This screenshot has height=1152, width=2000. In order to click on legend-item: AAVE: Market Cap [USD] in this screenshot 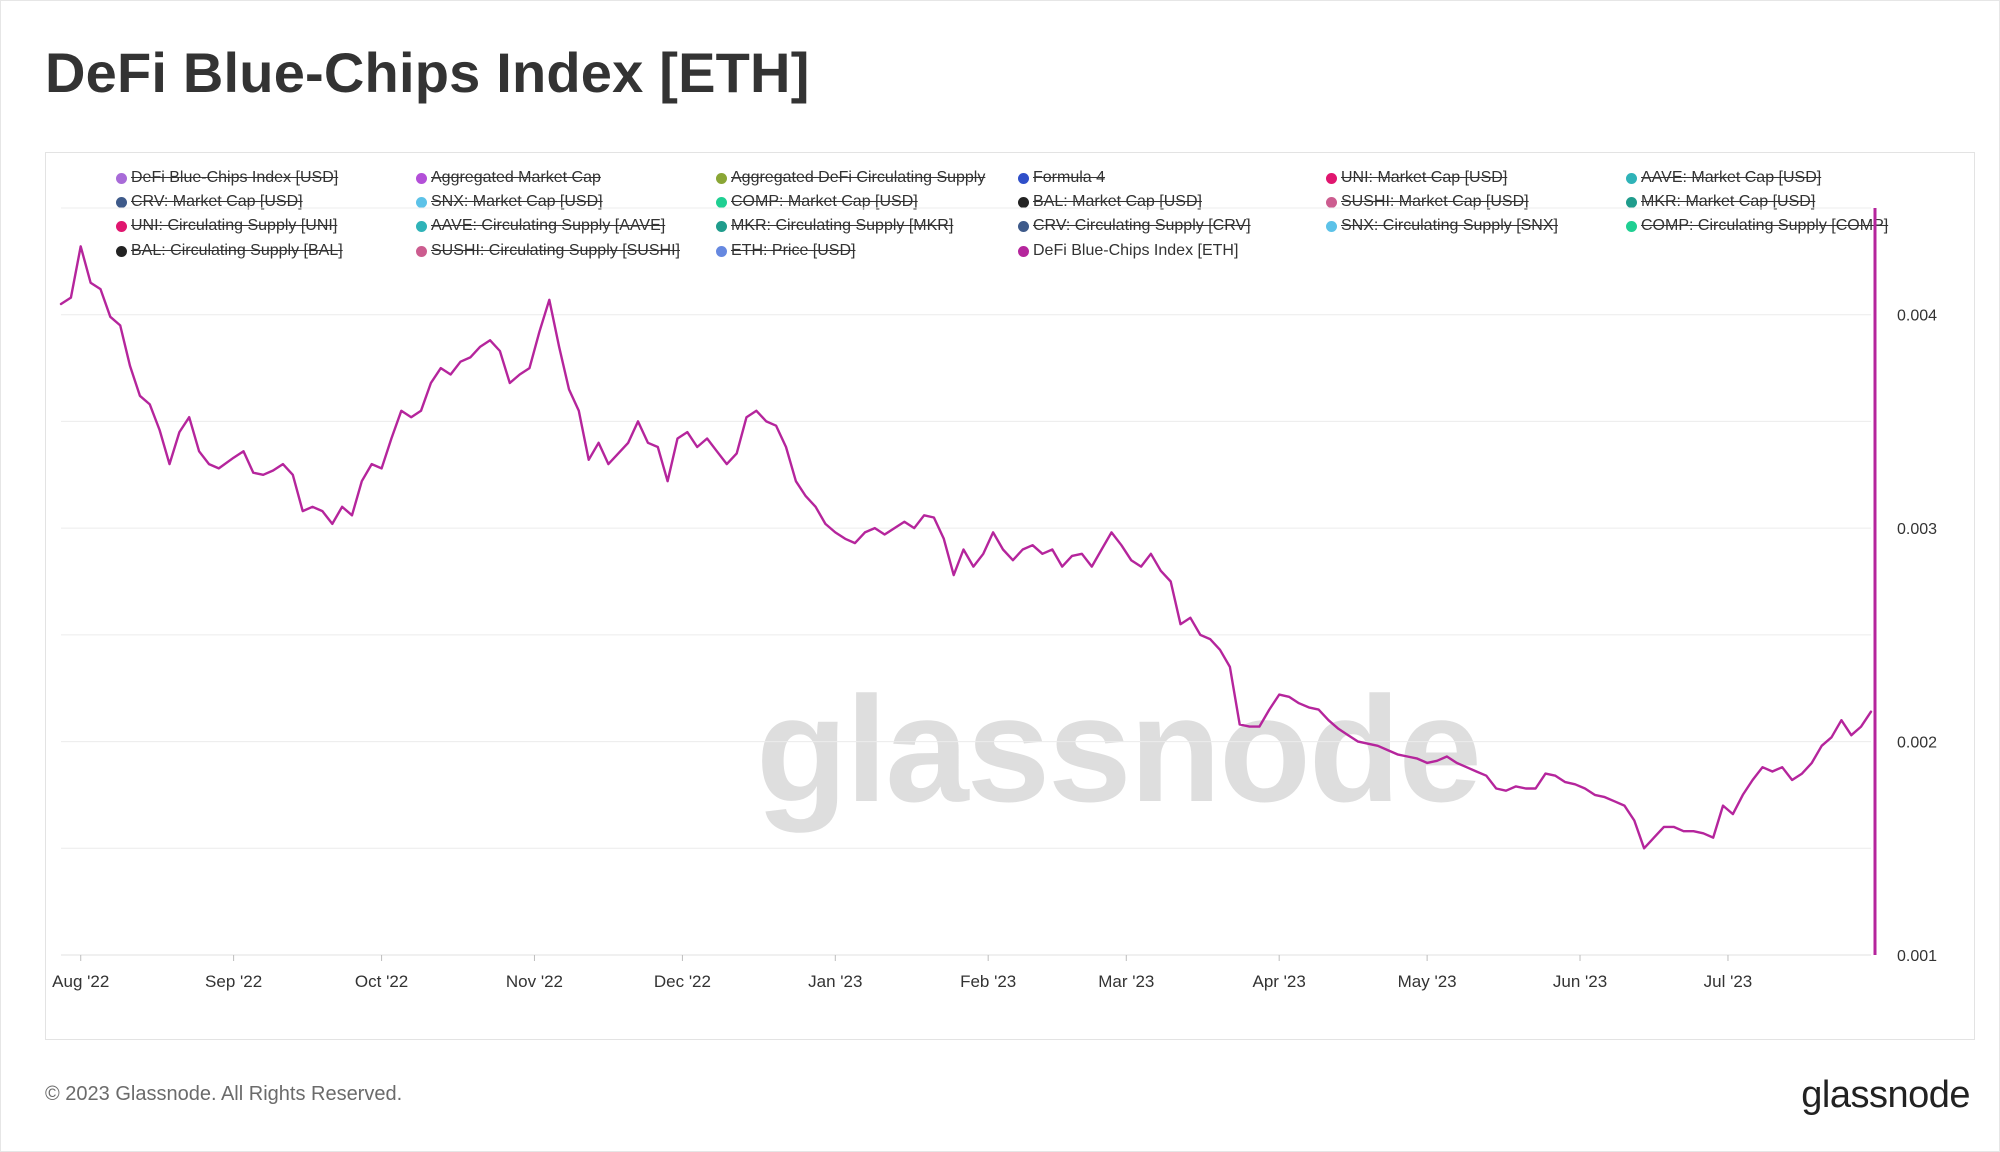, I will do `click(1723, 178)`.